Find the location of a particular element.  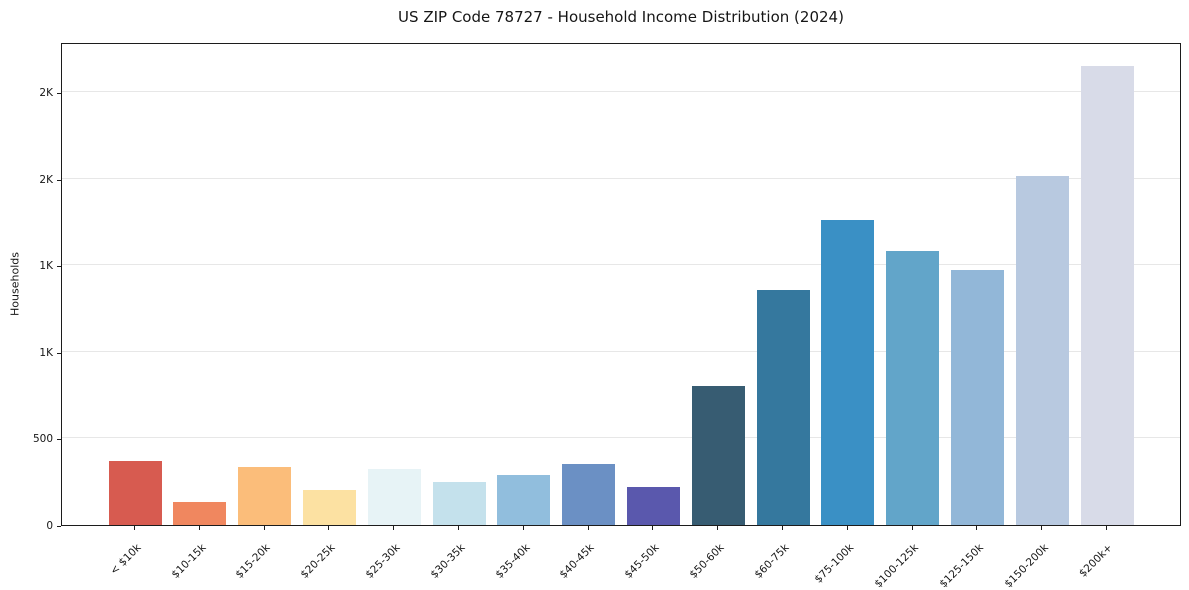

x-tick-label-text: $15-20k is located at coordinates (253, 561).